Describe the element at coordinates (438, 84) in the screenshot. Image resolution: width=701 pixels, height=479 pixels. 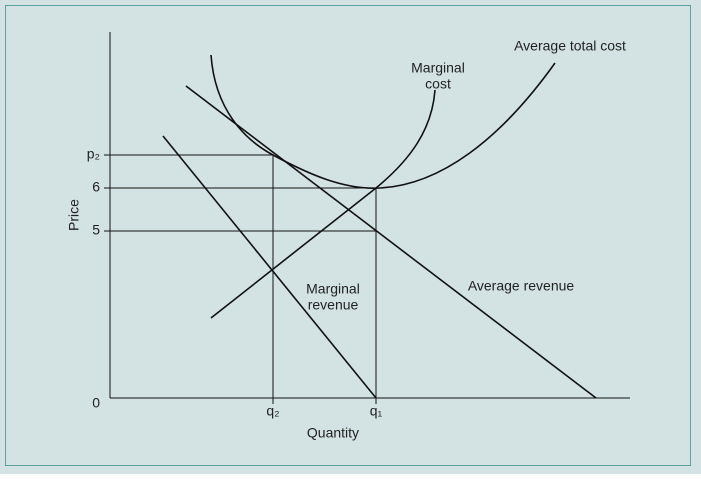
I see `curve-label: cost` at that location.